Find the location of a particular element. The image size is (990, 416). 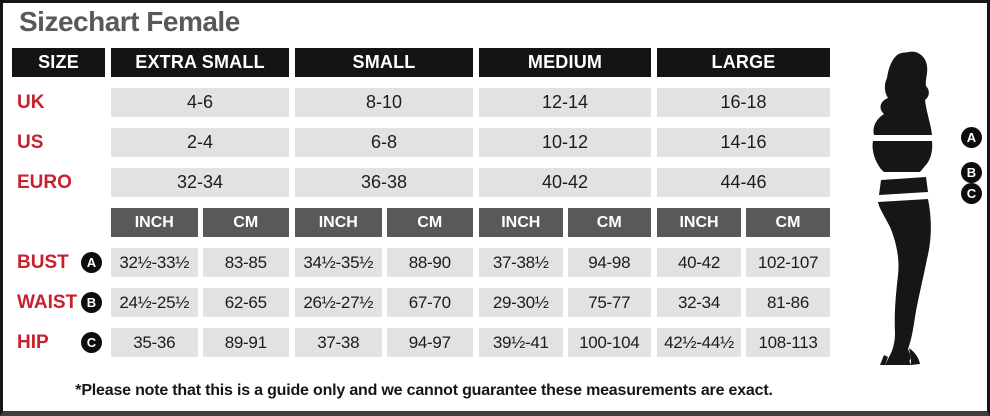

unit-headers-small: INCH CM is located at coordinates (384, 222).